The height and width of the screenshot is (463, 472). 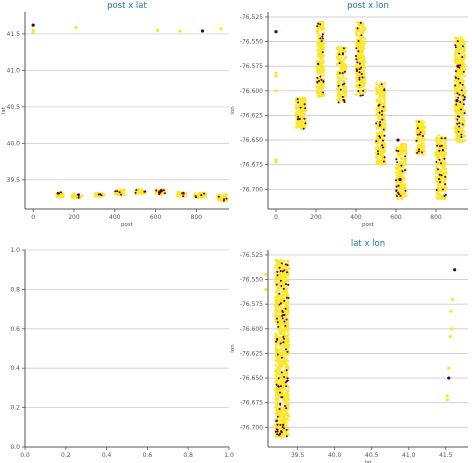 I want to click on x-tick-label: 0.0, so click(x=25, y=455).